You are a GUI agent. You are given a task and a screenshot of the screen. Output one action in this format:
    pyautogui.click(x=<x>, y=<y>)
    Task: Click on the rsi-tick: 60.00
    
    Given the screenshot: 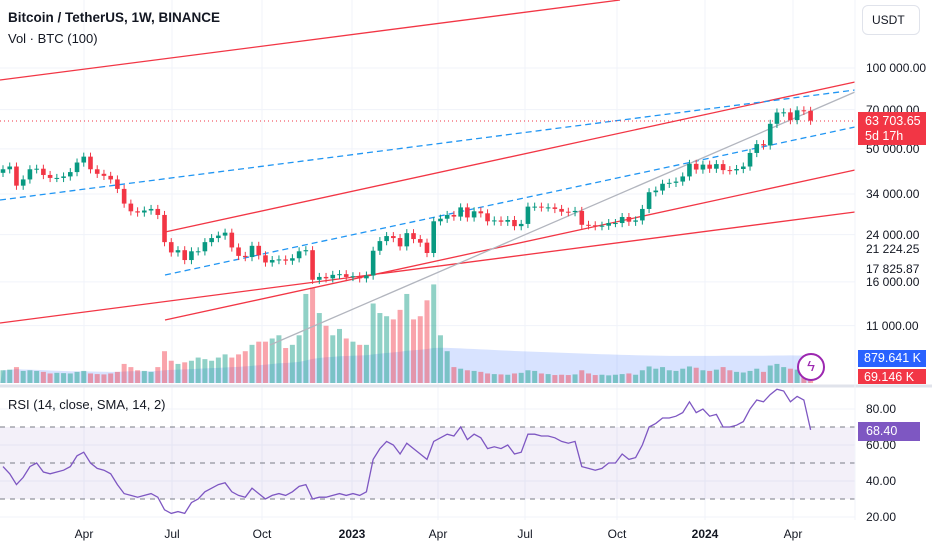 What is the action you would take?
    pyautogui.click(x=881, y=445)
    